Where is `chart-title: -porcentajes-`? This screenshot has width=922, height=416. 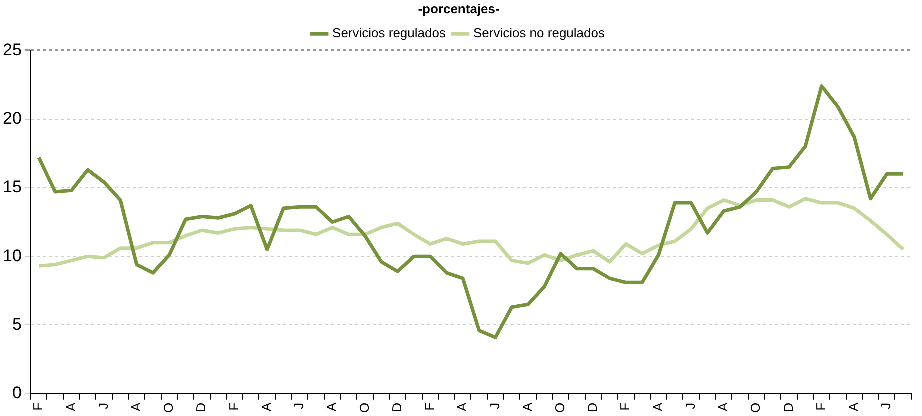
chart-title: -porcentajes- is located at coordinates (459, 8).